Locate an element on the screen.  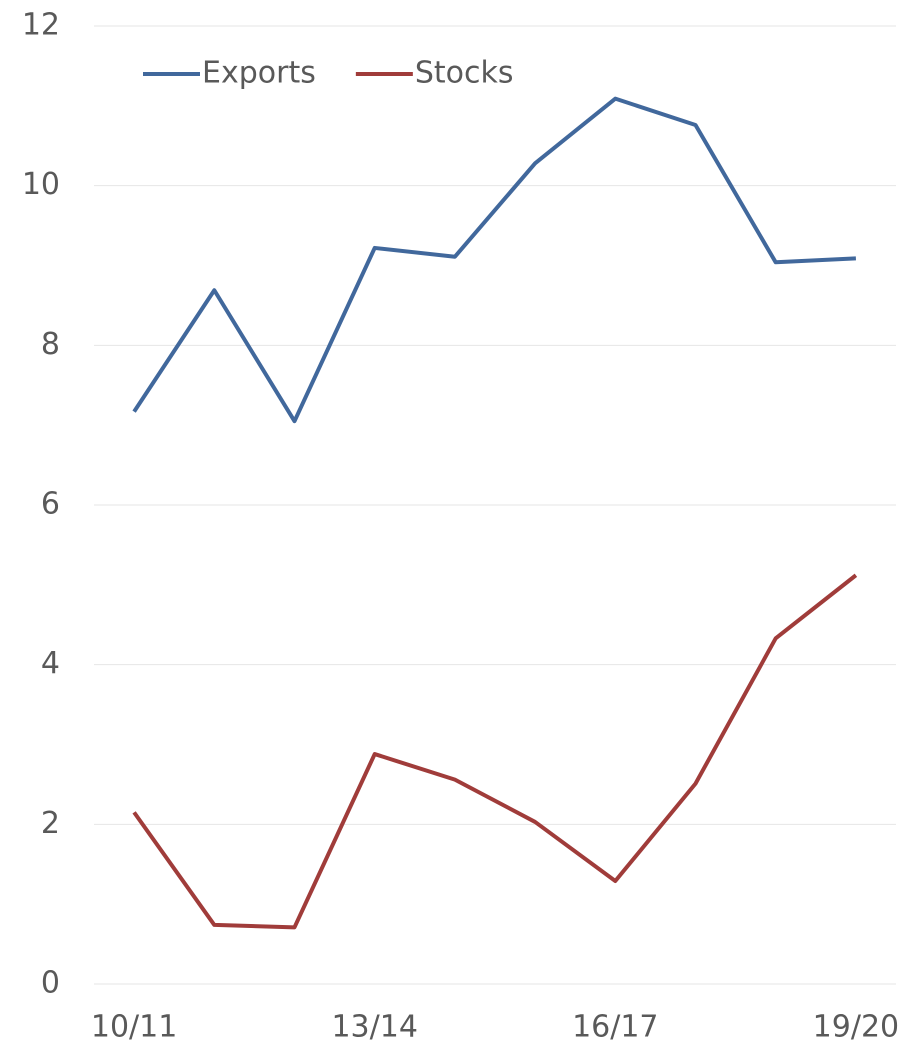
y-tick-label: 8 is located at coordinates (50, 344).